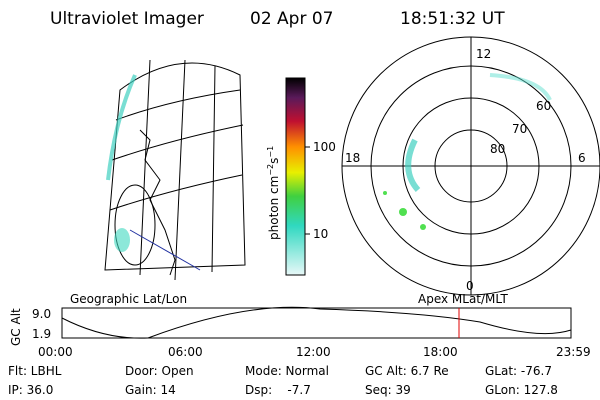 The image size is (600, 400). Describe the element at coordinates (159, 371) in the screenshot. I see `status-field: Door: Open` at that location.